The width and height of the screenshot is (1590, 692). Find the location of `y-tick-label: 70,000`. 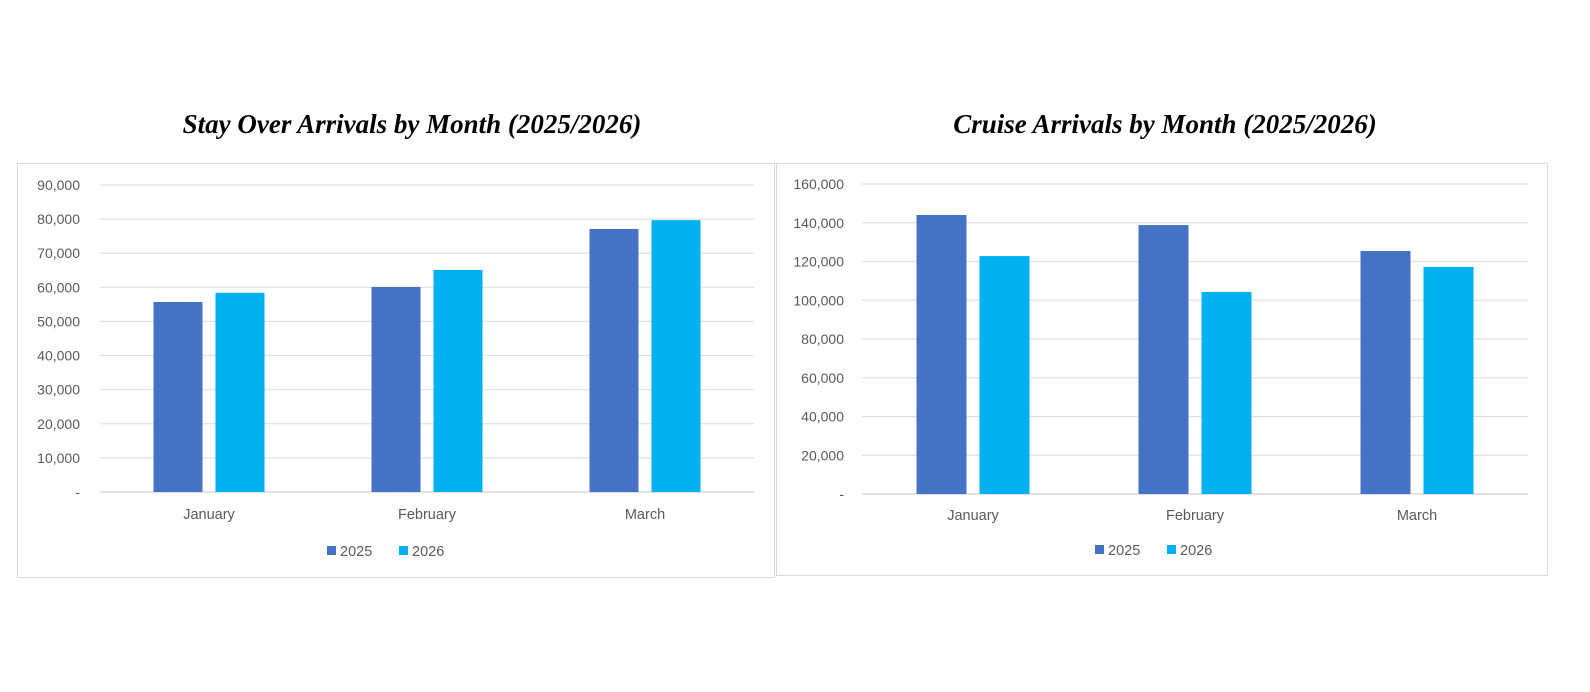

y-tick-label: 70,000 is located at coordinates (58, 253).